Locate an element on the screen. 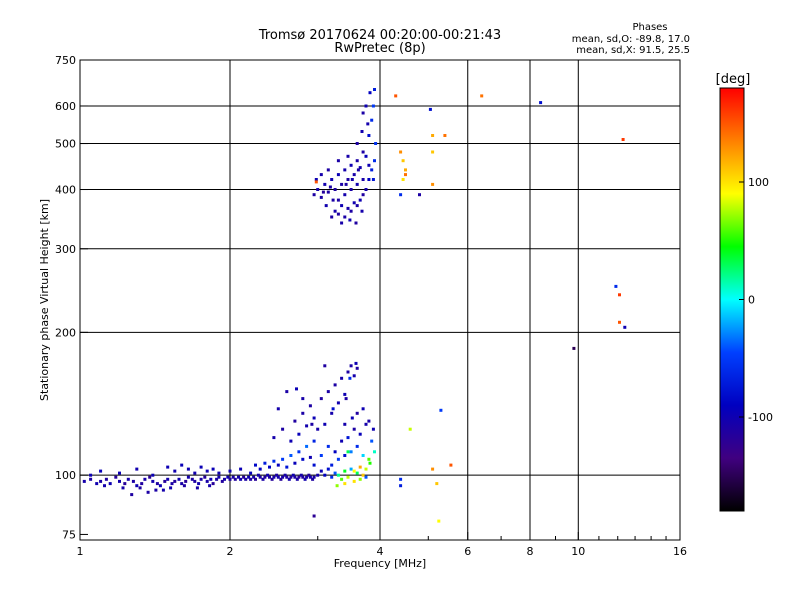 Image resolution: width=800 pixels, height=600 pixels. y-tick-label: 400 is located at coordinates (65, 190).